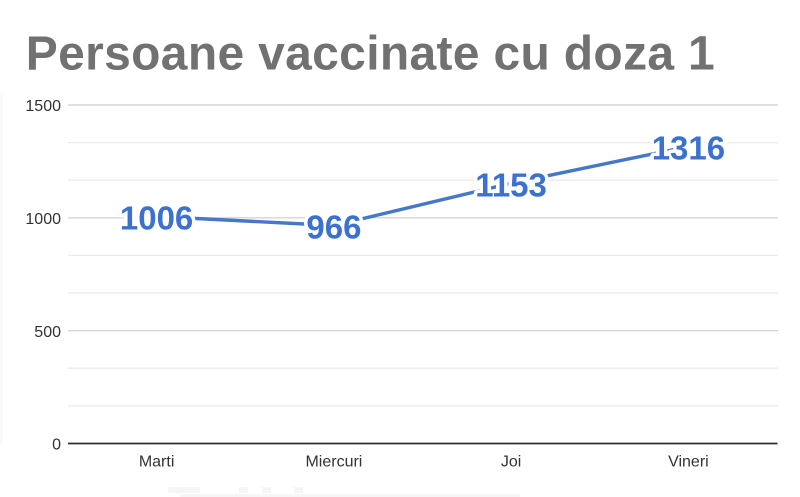  I want to click on svg-text: 0, so click(56, 445).